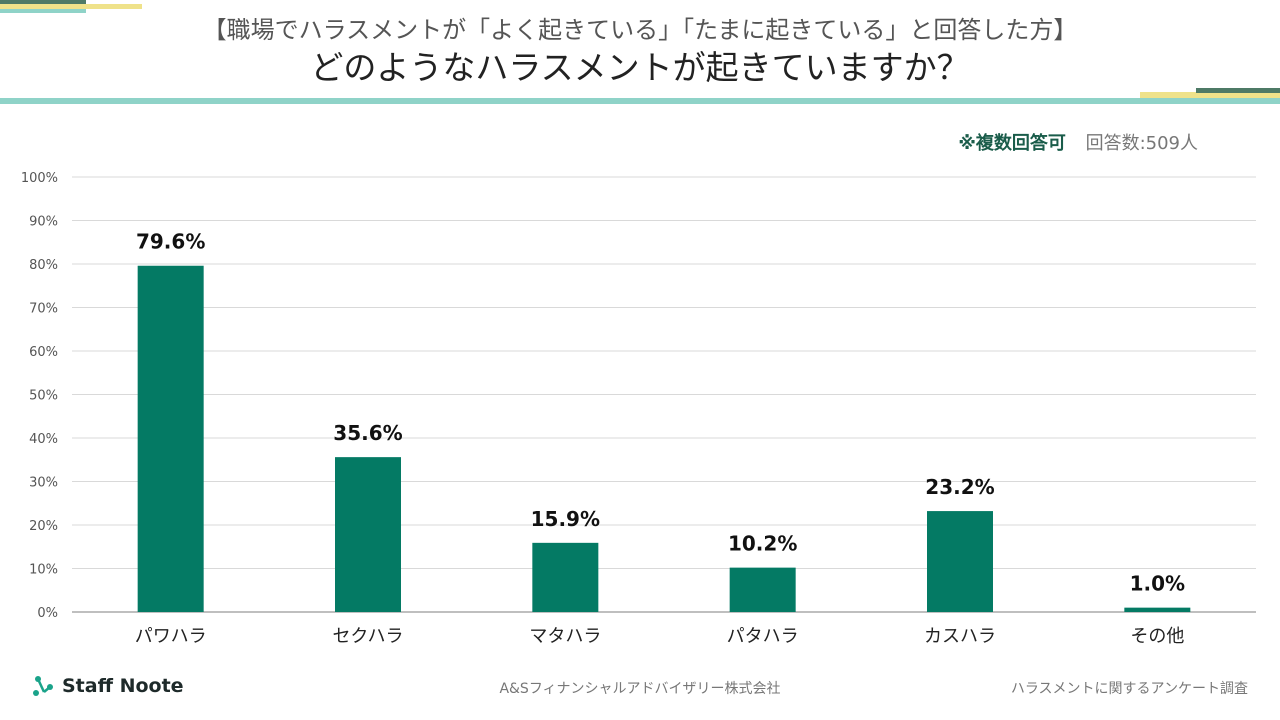  Describe the element at coordinates (43, 265) in the screenshot. I see `y-tick-label: 80%` at that location.